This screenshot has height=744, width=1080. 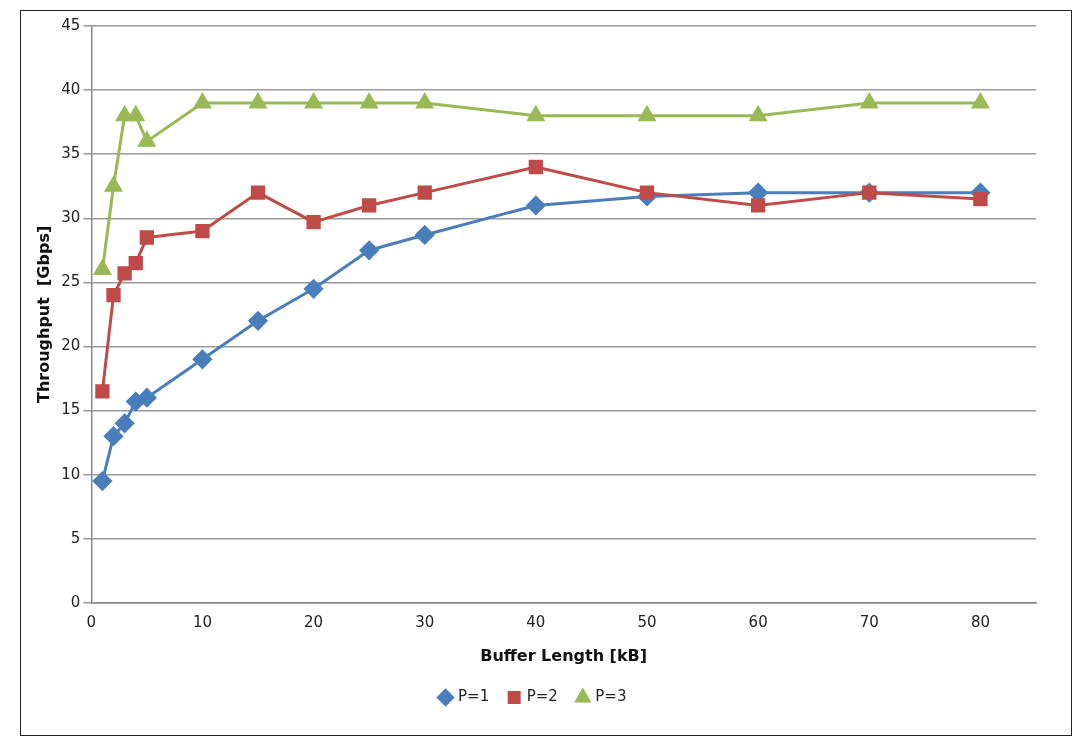 I want to click on x-tick-label: 40, so click(x=536, y=621).